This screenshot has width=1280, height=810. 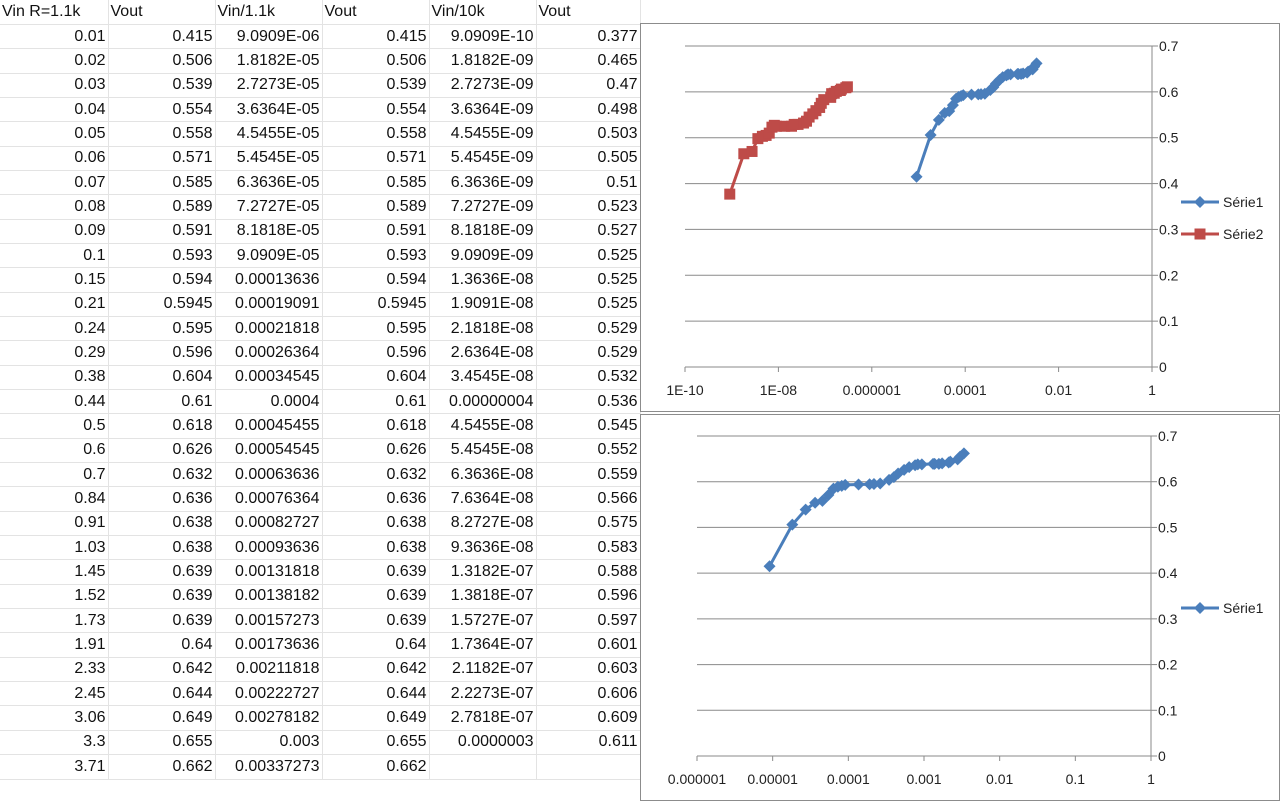 What do you see at coordinates (54, 353) in the screenshot?
I see `table-cell: 0.29` at bounding box center [54, 353].